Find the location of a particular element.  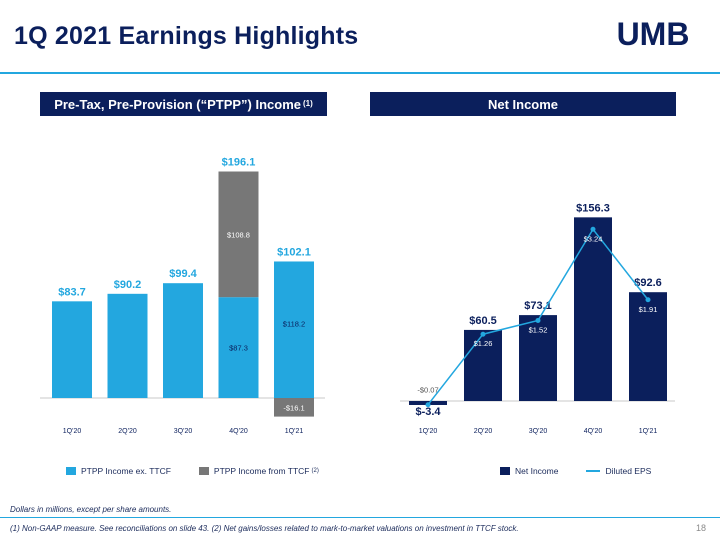

net-income-legend: Net Income Diluted EPS is located at coordinates (589, 471).